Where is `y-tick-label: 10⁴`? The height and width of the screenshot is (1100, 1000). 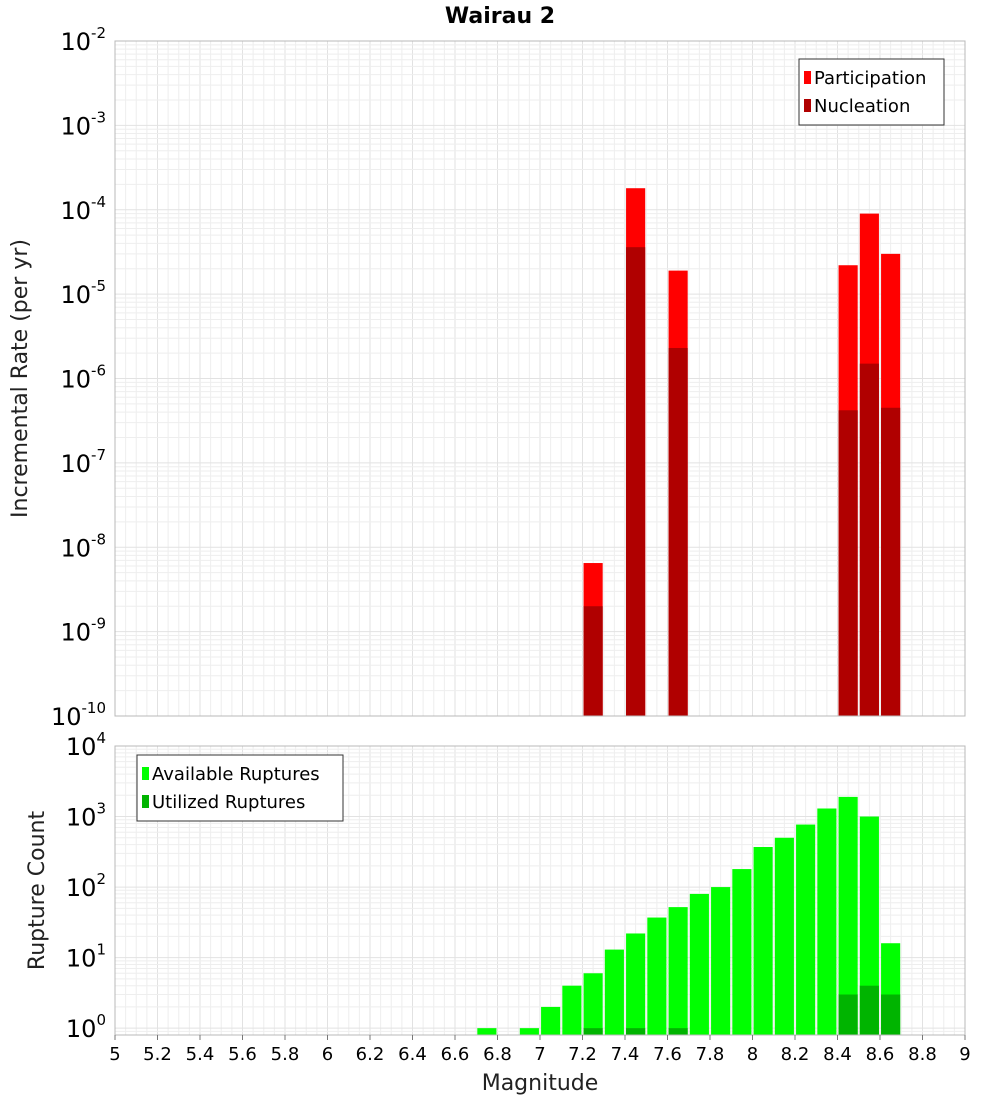 y-tick-label: 10⁴ is located at coordinates (86, 745).